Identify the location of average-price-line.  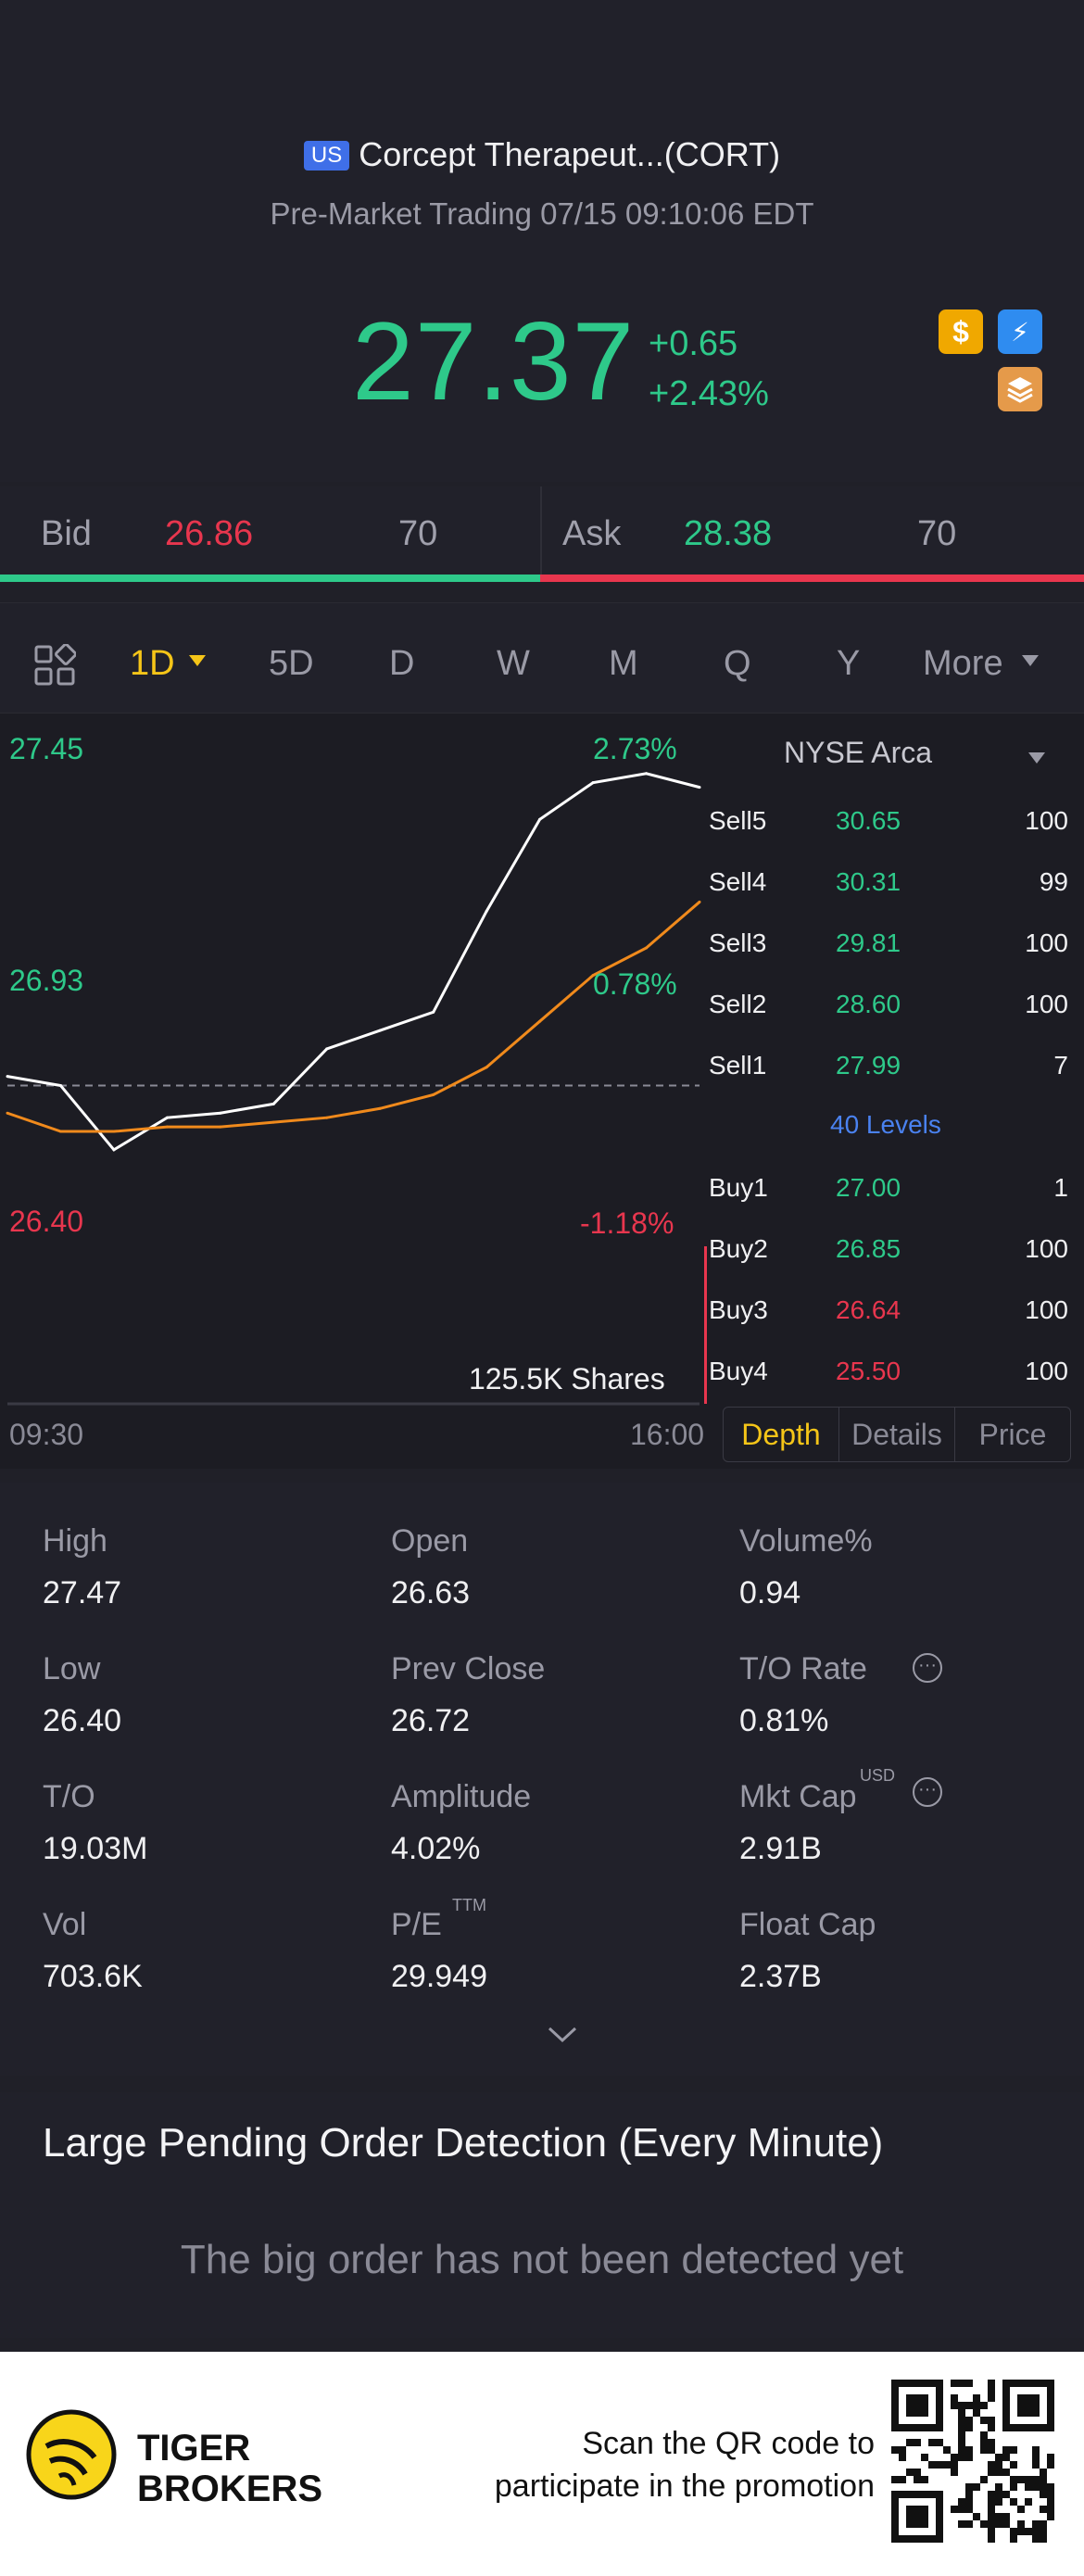
(353, 1017).